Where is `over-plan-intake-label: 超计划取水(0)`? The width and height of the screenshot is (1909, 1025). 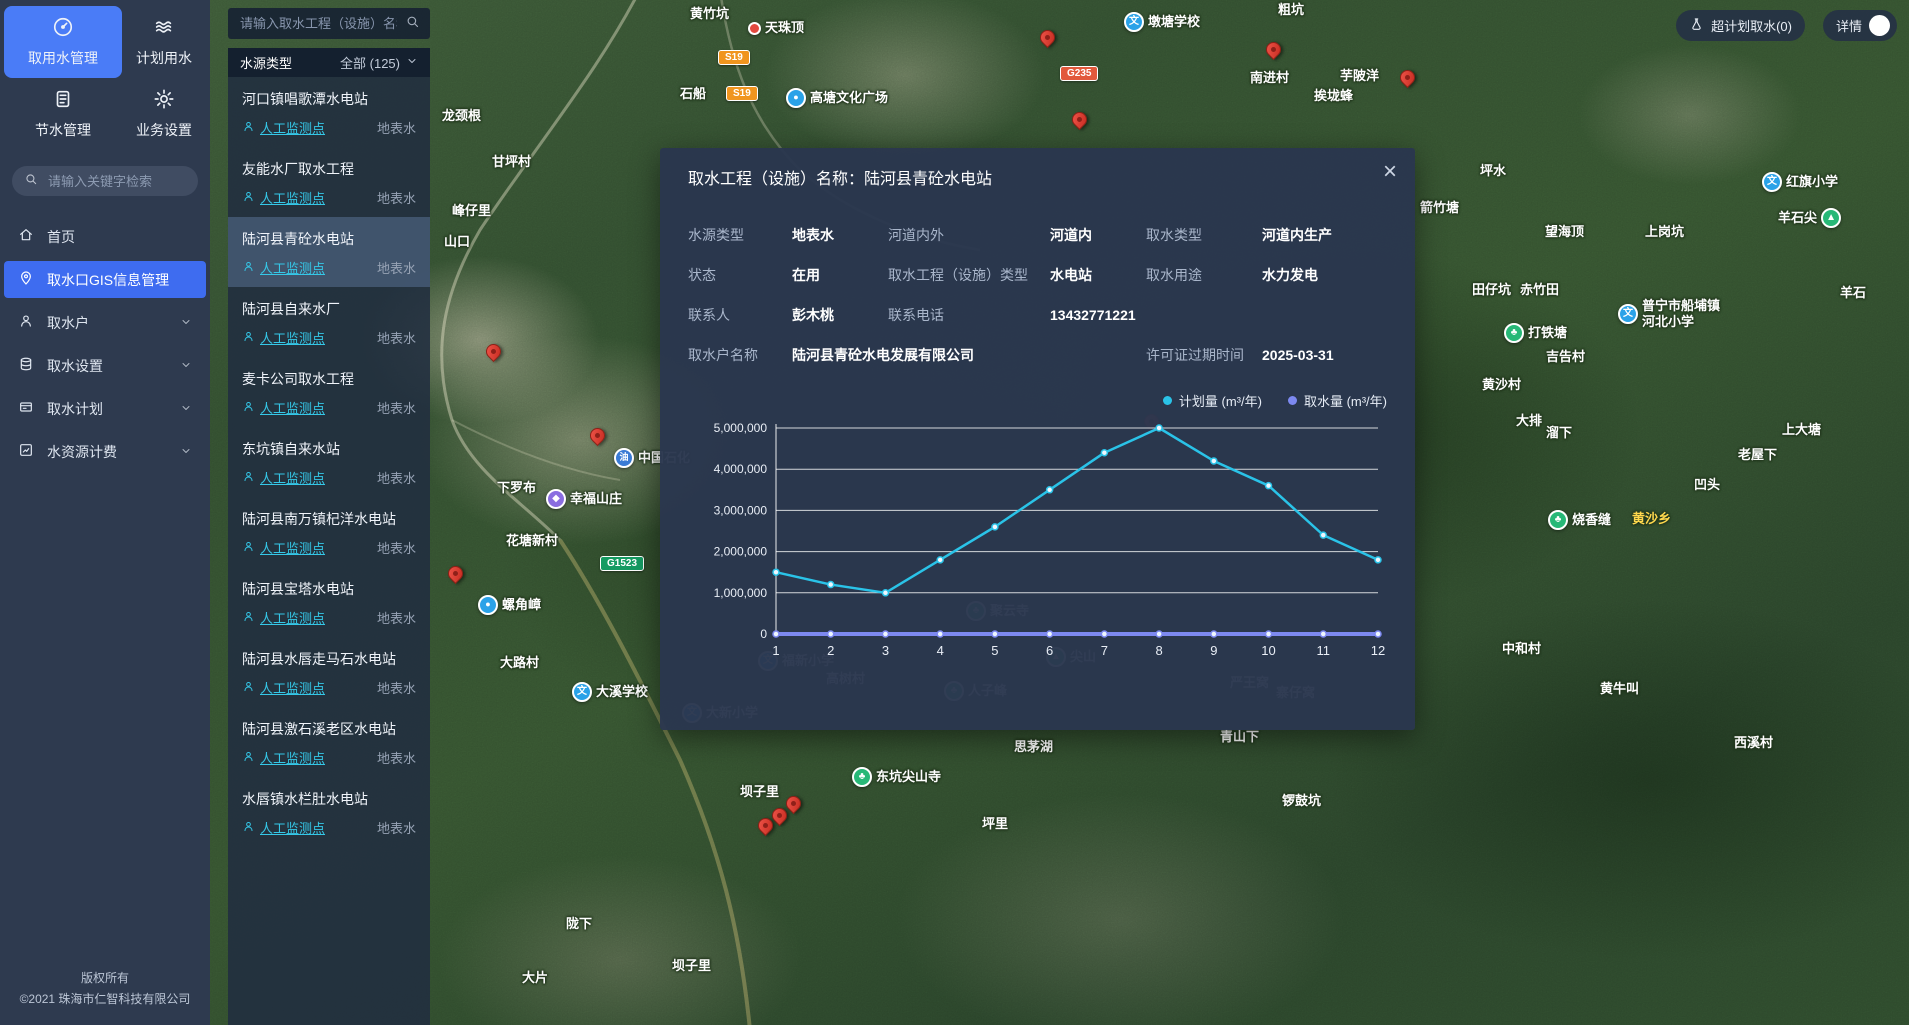 over-plan-intake-label: 超计划取水(0) is located at coordinates (1751, 26).